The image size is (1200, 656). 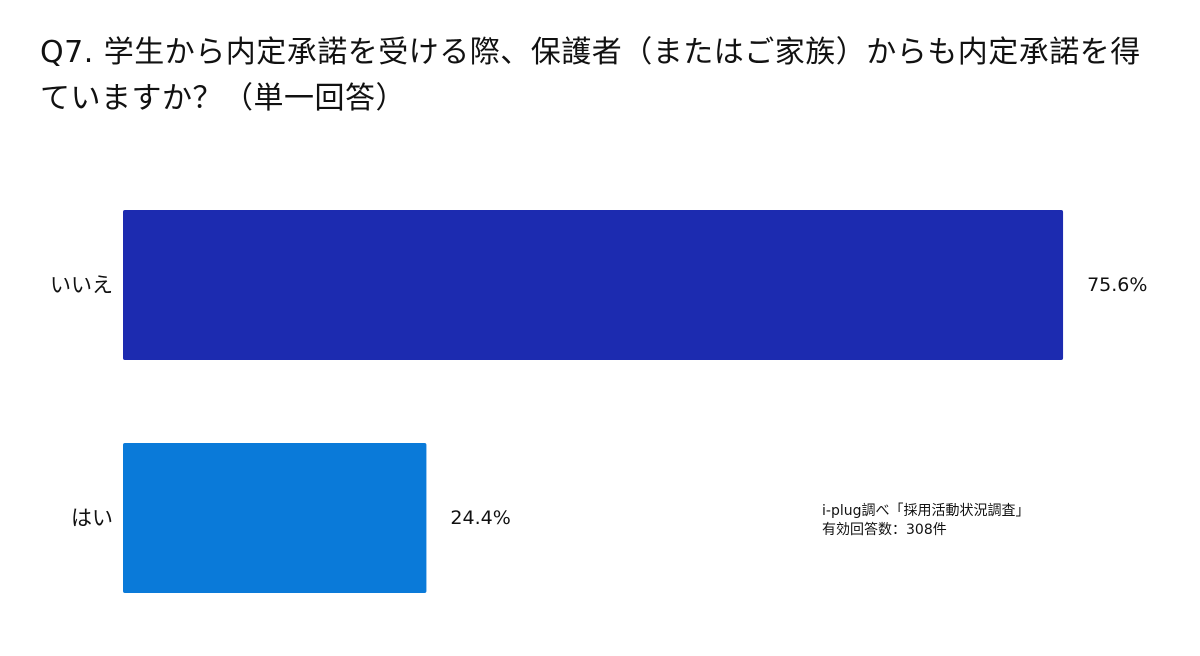 What do you see at coordinates (81, 285) in the screenshot?
I see `category-label-0: いいえ` at bounding box center [81, 285].